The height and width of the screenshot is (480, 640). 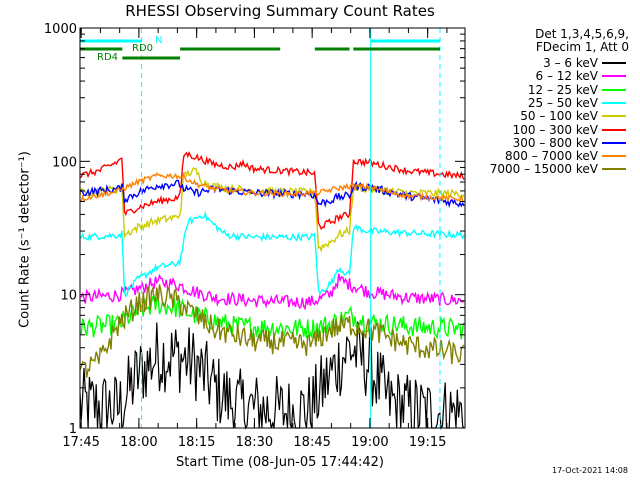 What do you see at coordinates (64, 162) in the screenshot?
I see `y-tick-label: 100` at bounding box center [64, 162].